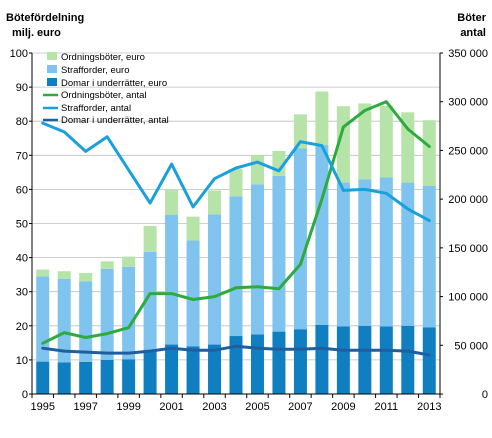  I want to click on y-right-tick-label: 0, so click(485, 395).